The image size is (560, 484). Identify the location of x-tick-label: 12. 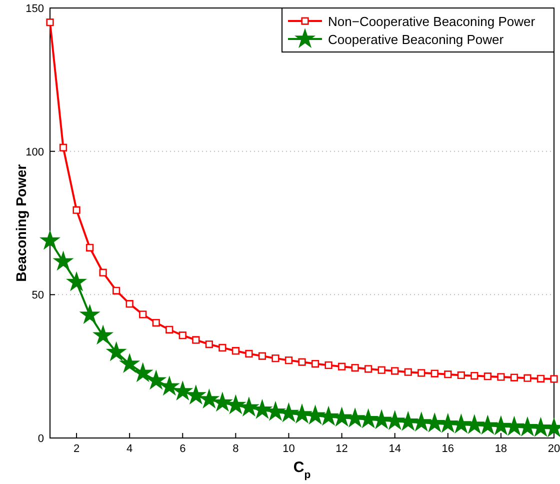
(342, 449).